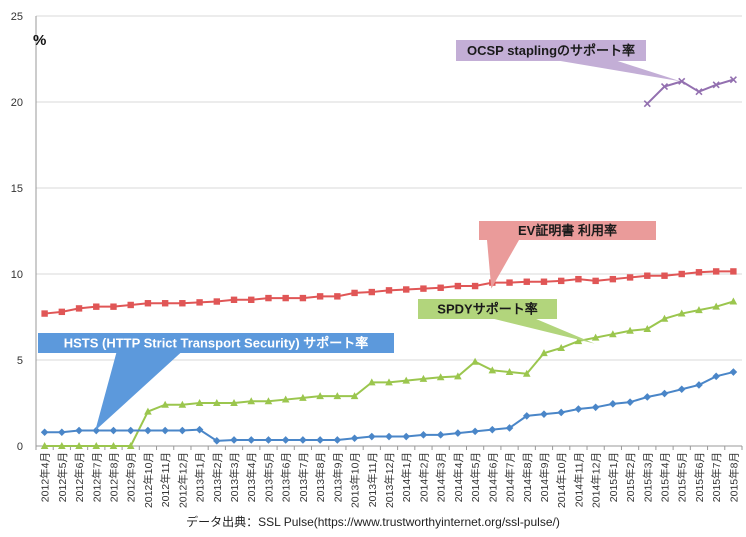  I want to click on x-tick-label: 2013年6月, so click(286, 477).